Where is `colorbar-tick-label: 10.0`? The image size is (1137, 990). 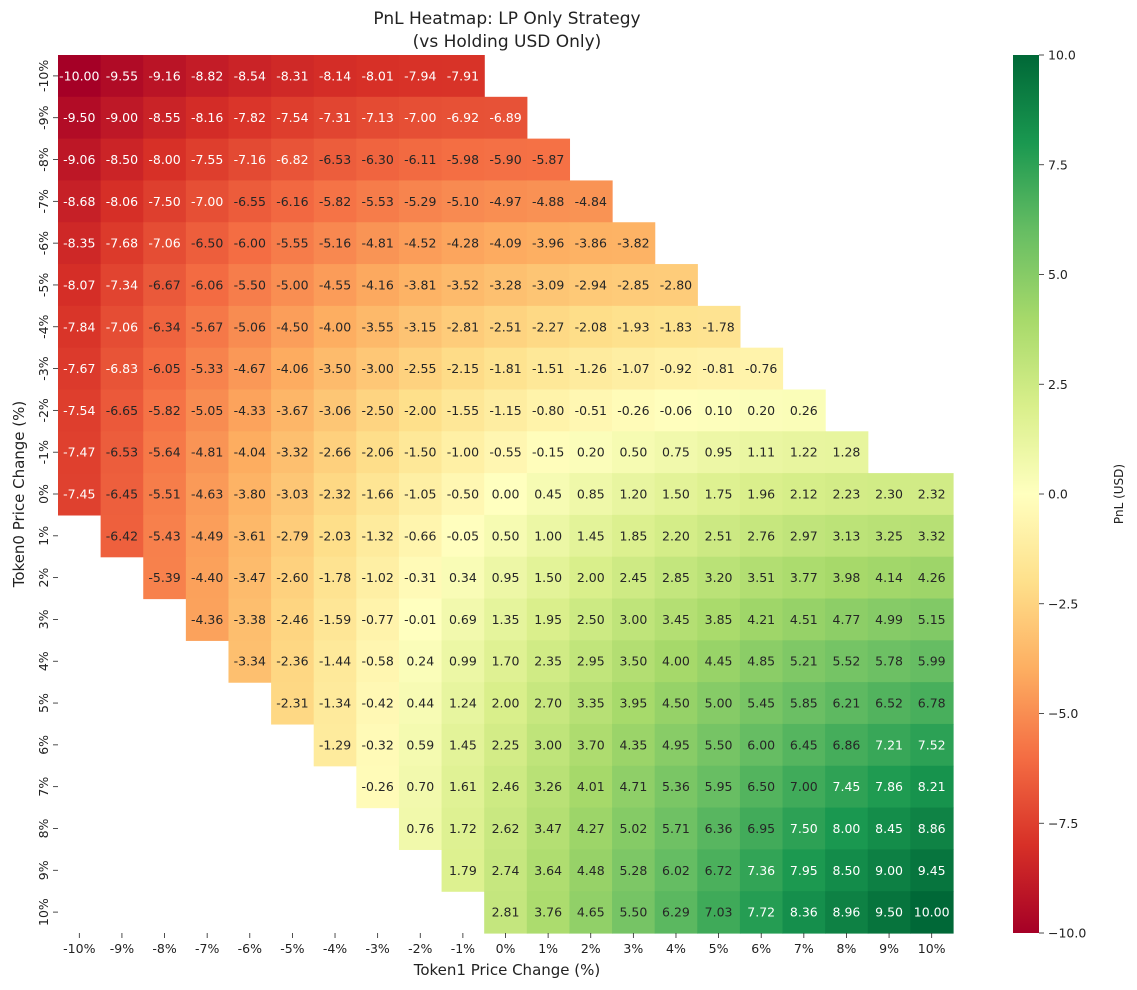 colorbar-tick-label: 10.0 is located at coordinates (1062, 55).